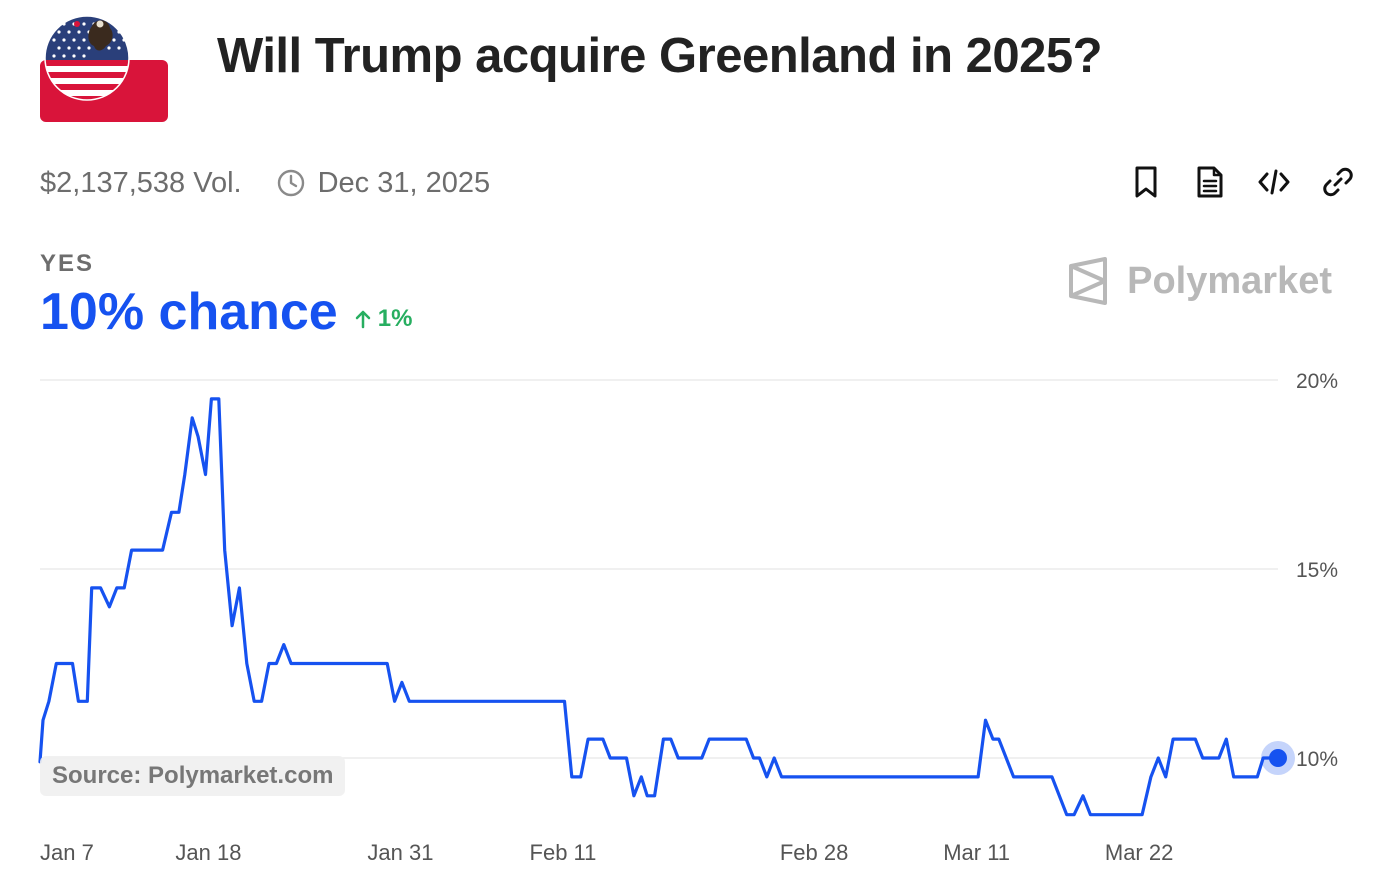 The image size is (1394, 880). Describe the element at coordinates (67, 263) in the screenshot. I see `outcome-label: YES` at that location.